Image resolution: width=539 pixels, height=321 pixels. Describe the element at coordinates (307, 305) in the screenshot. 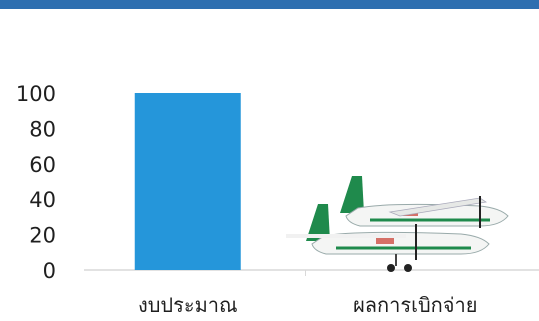

I see `category-labels: งบประมาณ ผลการเบิกจ่าย` at that location.